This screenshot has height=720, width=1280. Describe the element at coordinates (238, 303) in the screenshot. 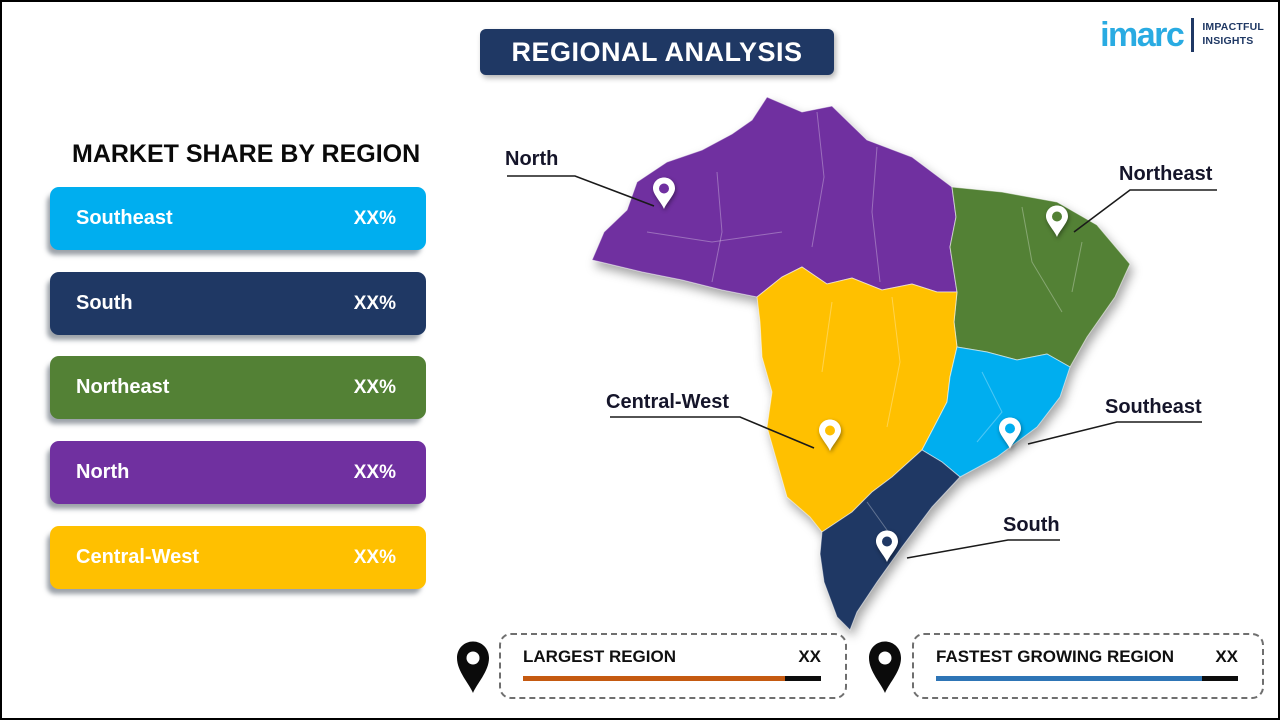

I see `share-bar-south: South XX%` at that location.